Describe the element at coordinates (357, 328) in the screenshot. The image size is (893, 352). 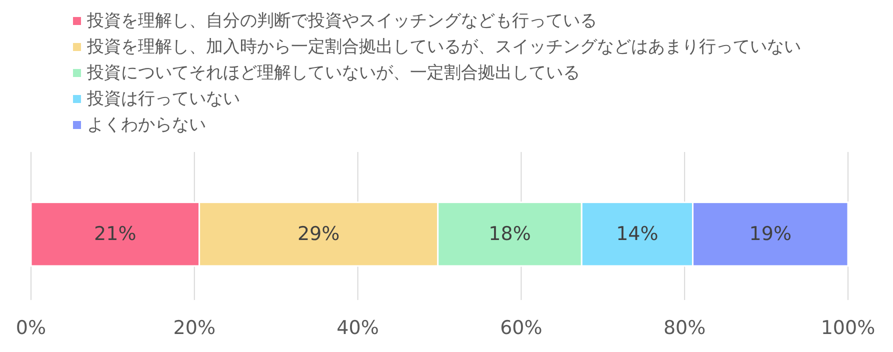
I see `x-tick-label: 40%` at that location.